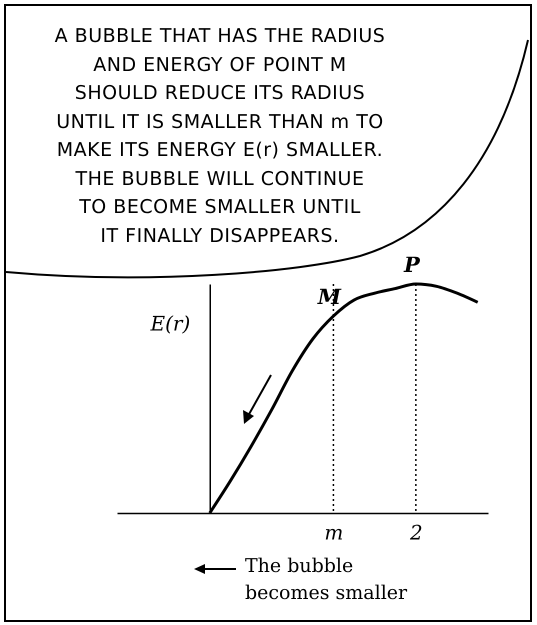 This screenshot has width=537, height=625. What do you see at coordinates (220, 179) in the screenshot?
I see `text: THE BUBBLE WILL CONTINUE` at bounding box center [220, 179].